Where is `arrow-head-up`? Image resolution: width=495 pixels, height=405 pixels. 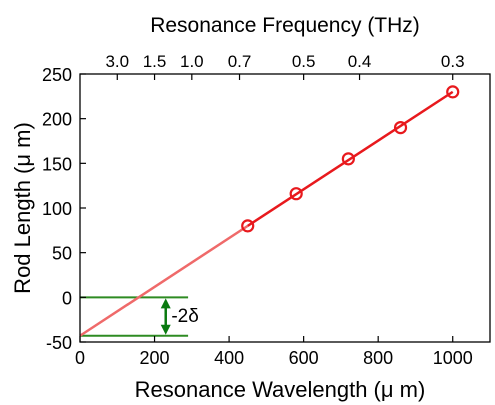 arrow-head-up is located at coordinates (166, 303).